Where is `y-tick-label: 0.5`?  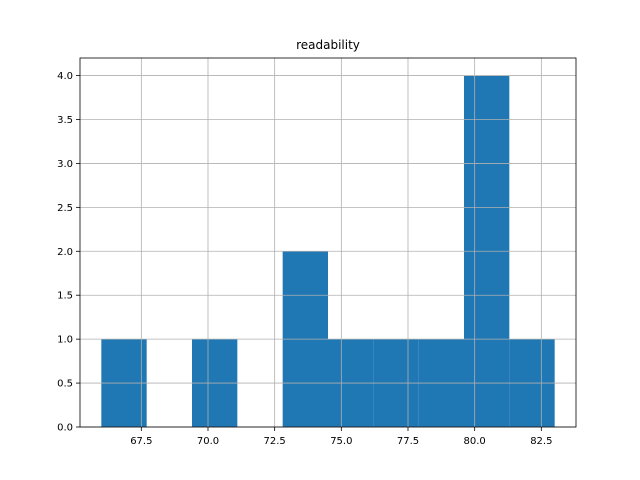 y-tick-label: 0.5 is located at coordinates (65, 384).